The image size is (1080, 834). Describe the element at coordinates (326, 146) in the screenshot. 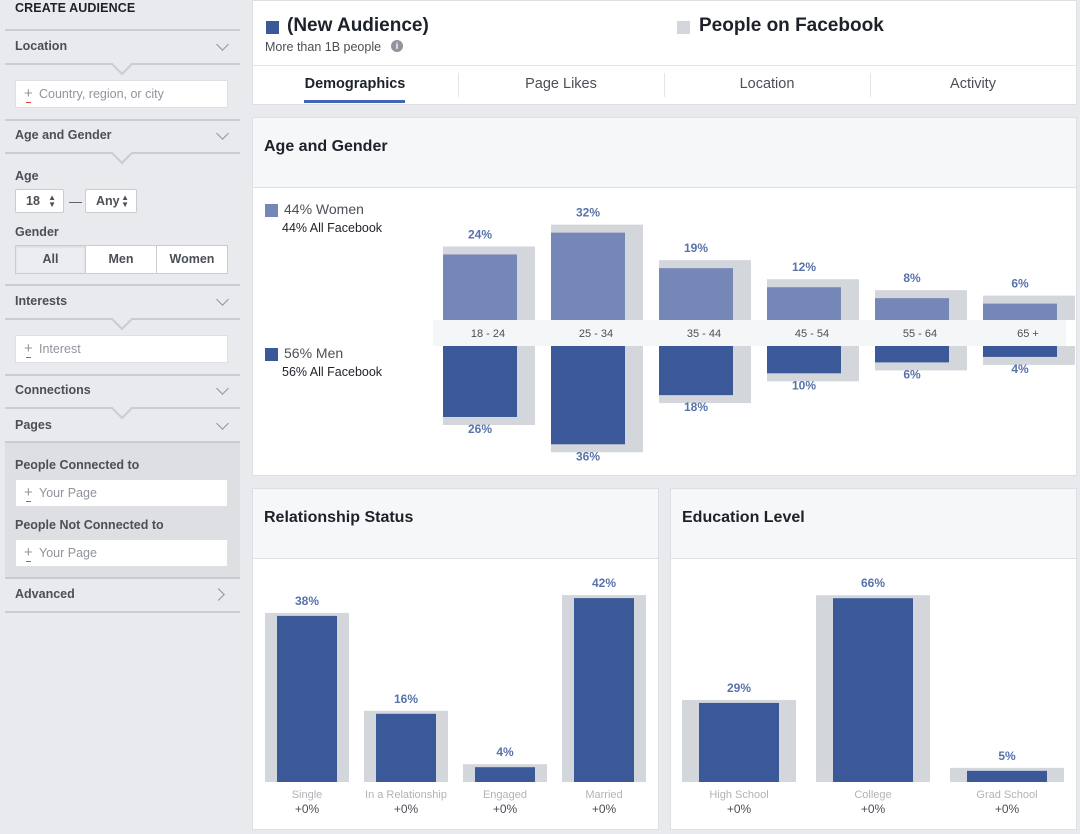

I see `panel-title: Age and Gender` at that location.